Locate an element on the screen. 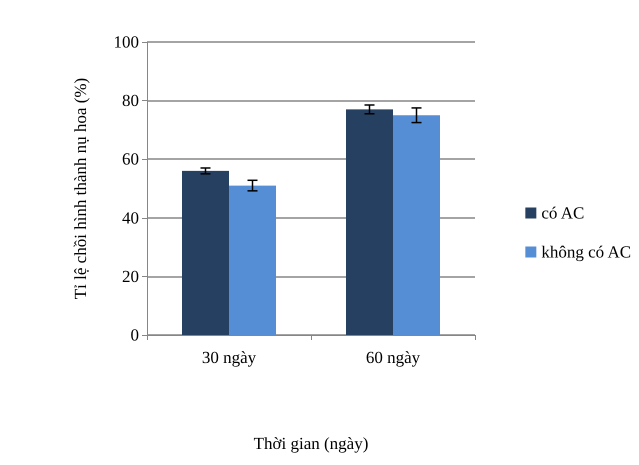  y-tick-label: 20 is located at coordinates (130, 276).